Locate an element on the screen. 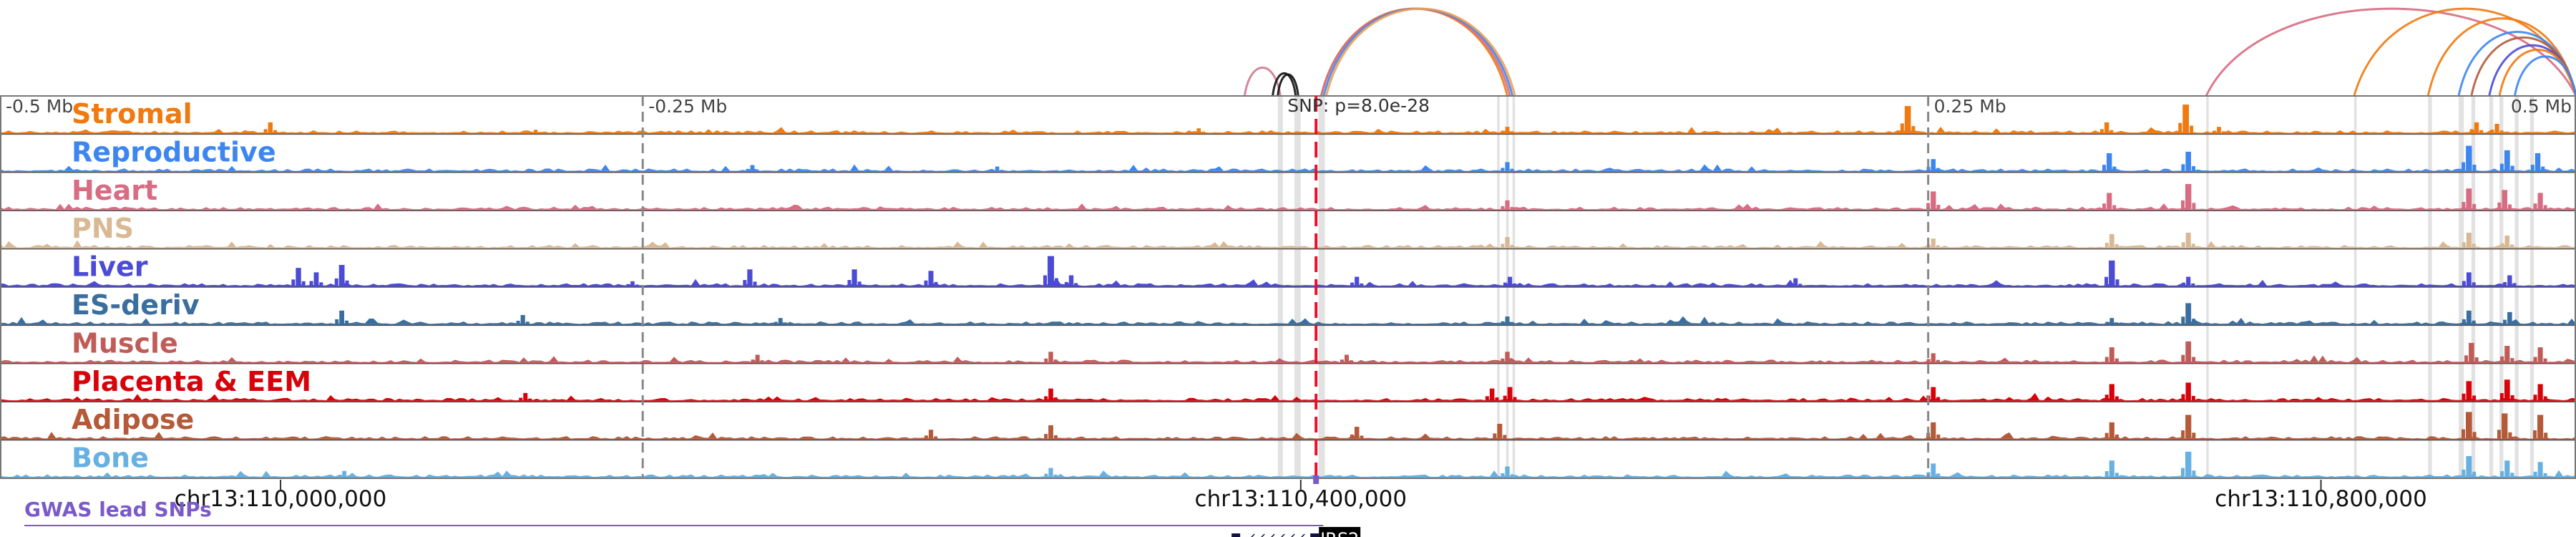 The width and height of the screenshot is (2576, 537). track-background-signal is located at coordinates (1288, 129).